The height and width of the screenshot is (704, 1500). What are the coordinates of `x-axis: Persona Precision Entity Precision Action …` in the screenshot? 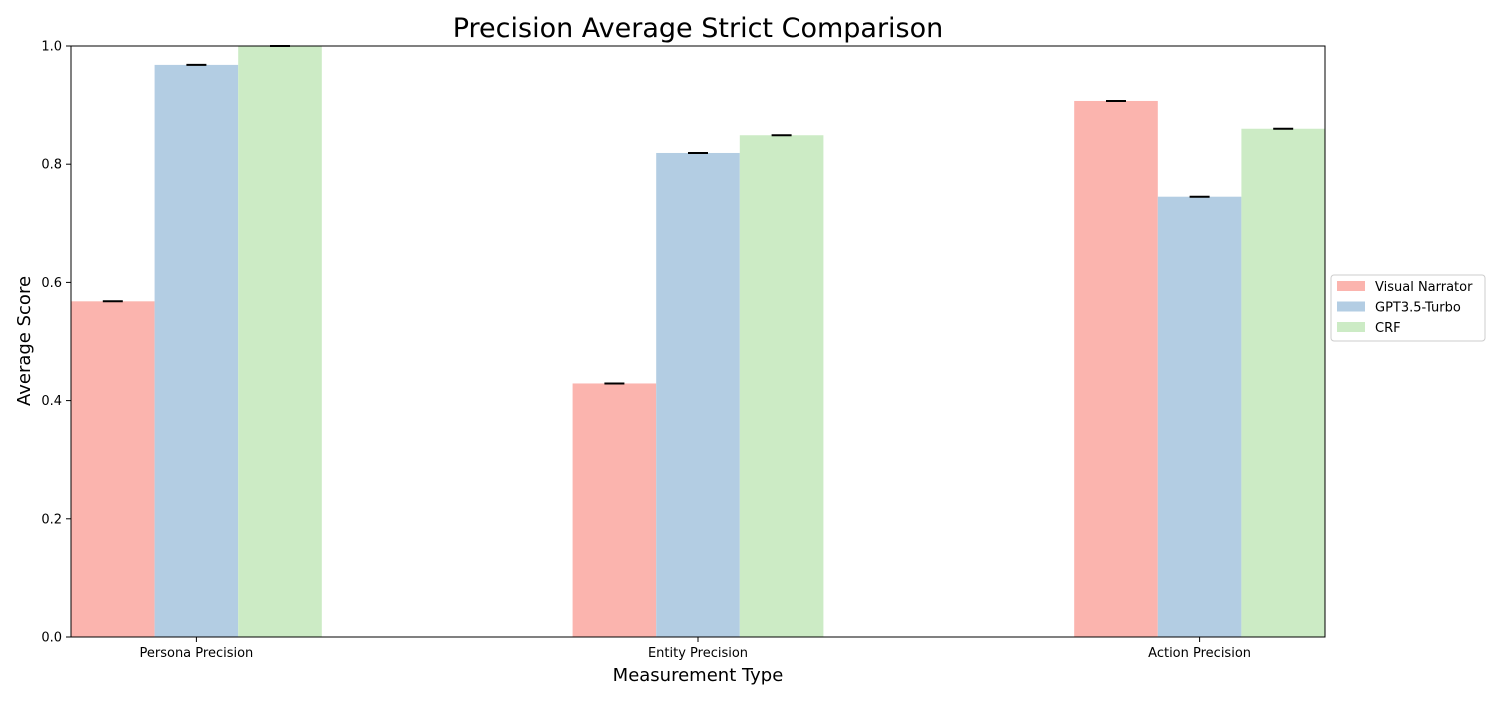 It's located at (695, 649).